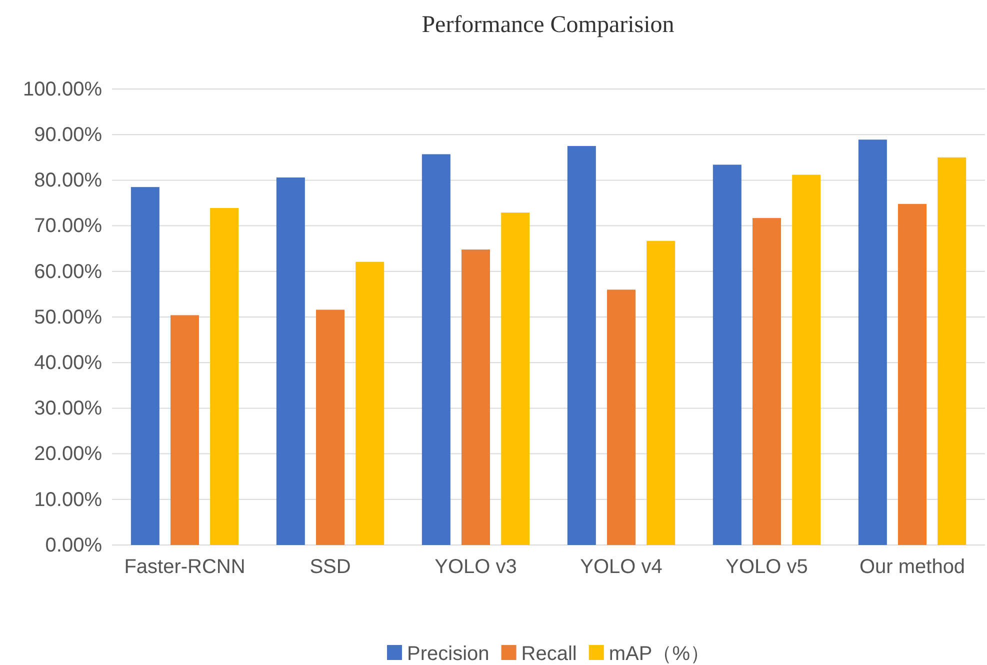 The height and width of the screenshot is (665, 987). Describe the element at coordinates (68, 135) in the screenshot. I see `y-tick-label: 90.00%` at that location.